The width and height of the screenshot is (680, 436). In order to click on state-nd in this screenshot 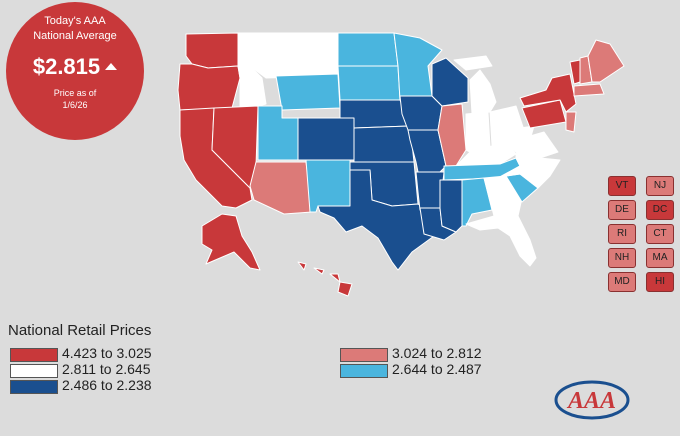, I will do `click(368, 49)`.